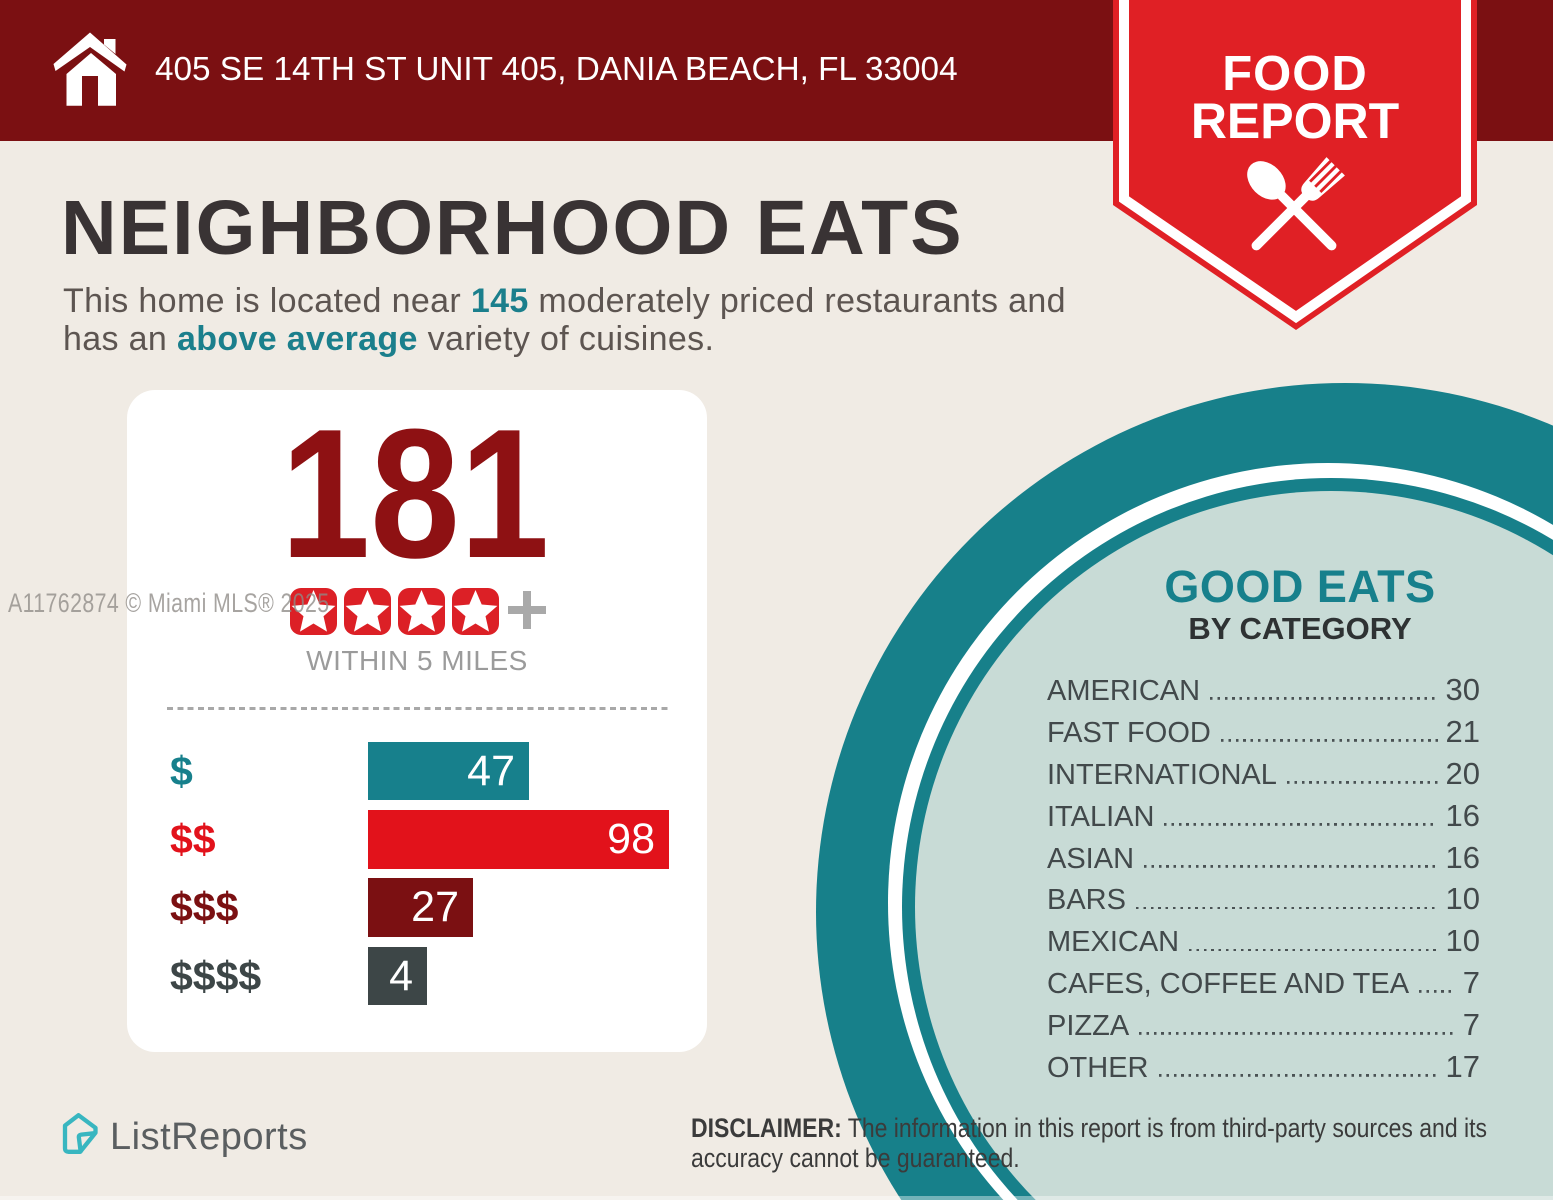  Describe the element at coordinates (1295, 121) in the screenshot. I see `svg-text: REPORT` at that location.